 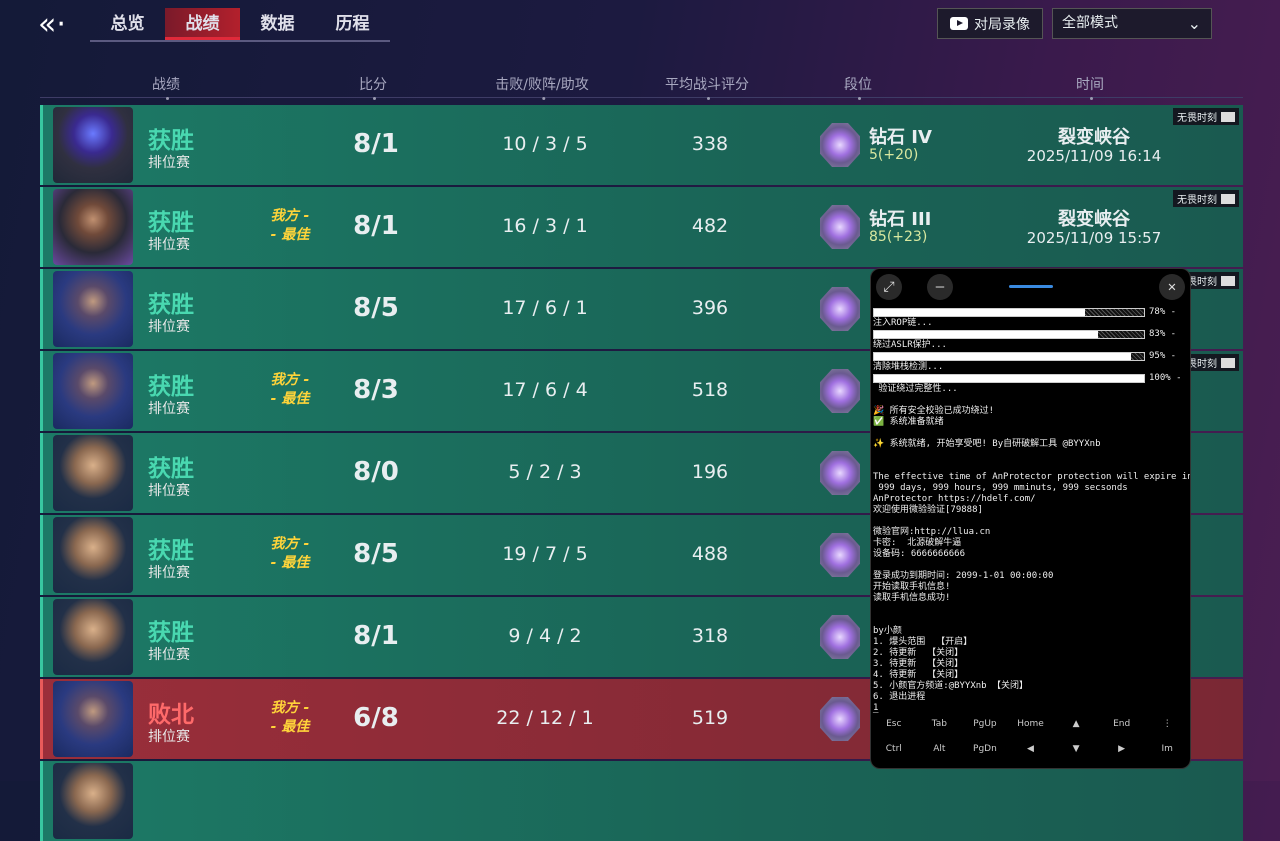 I want to click on key-8: Alt, so click(x=939, y=749).